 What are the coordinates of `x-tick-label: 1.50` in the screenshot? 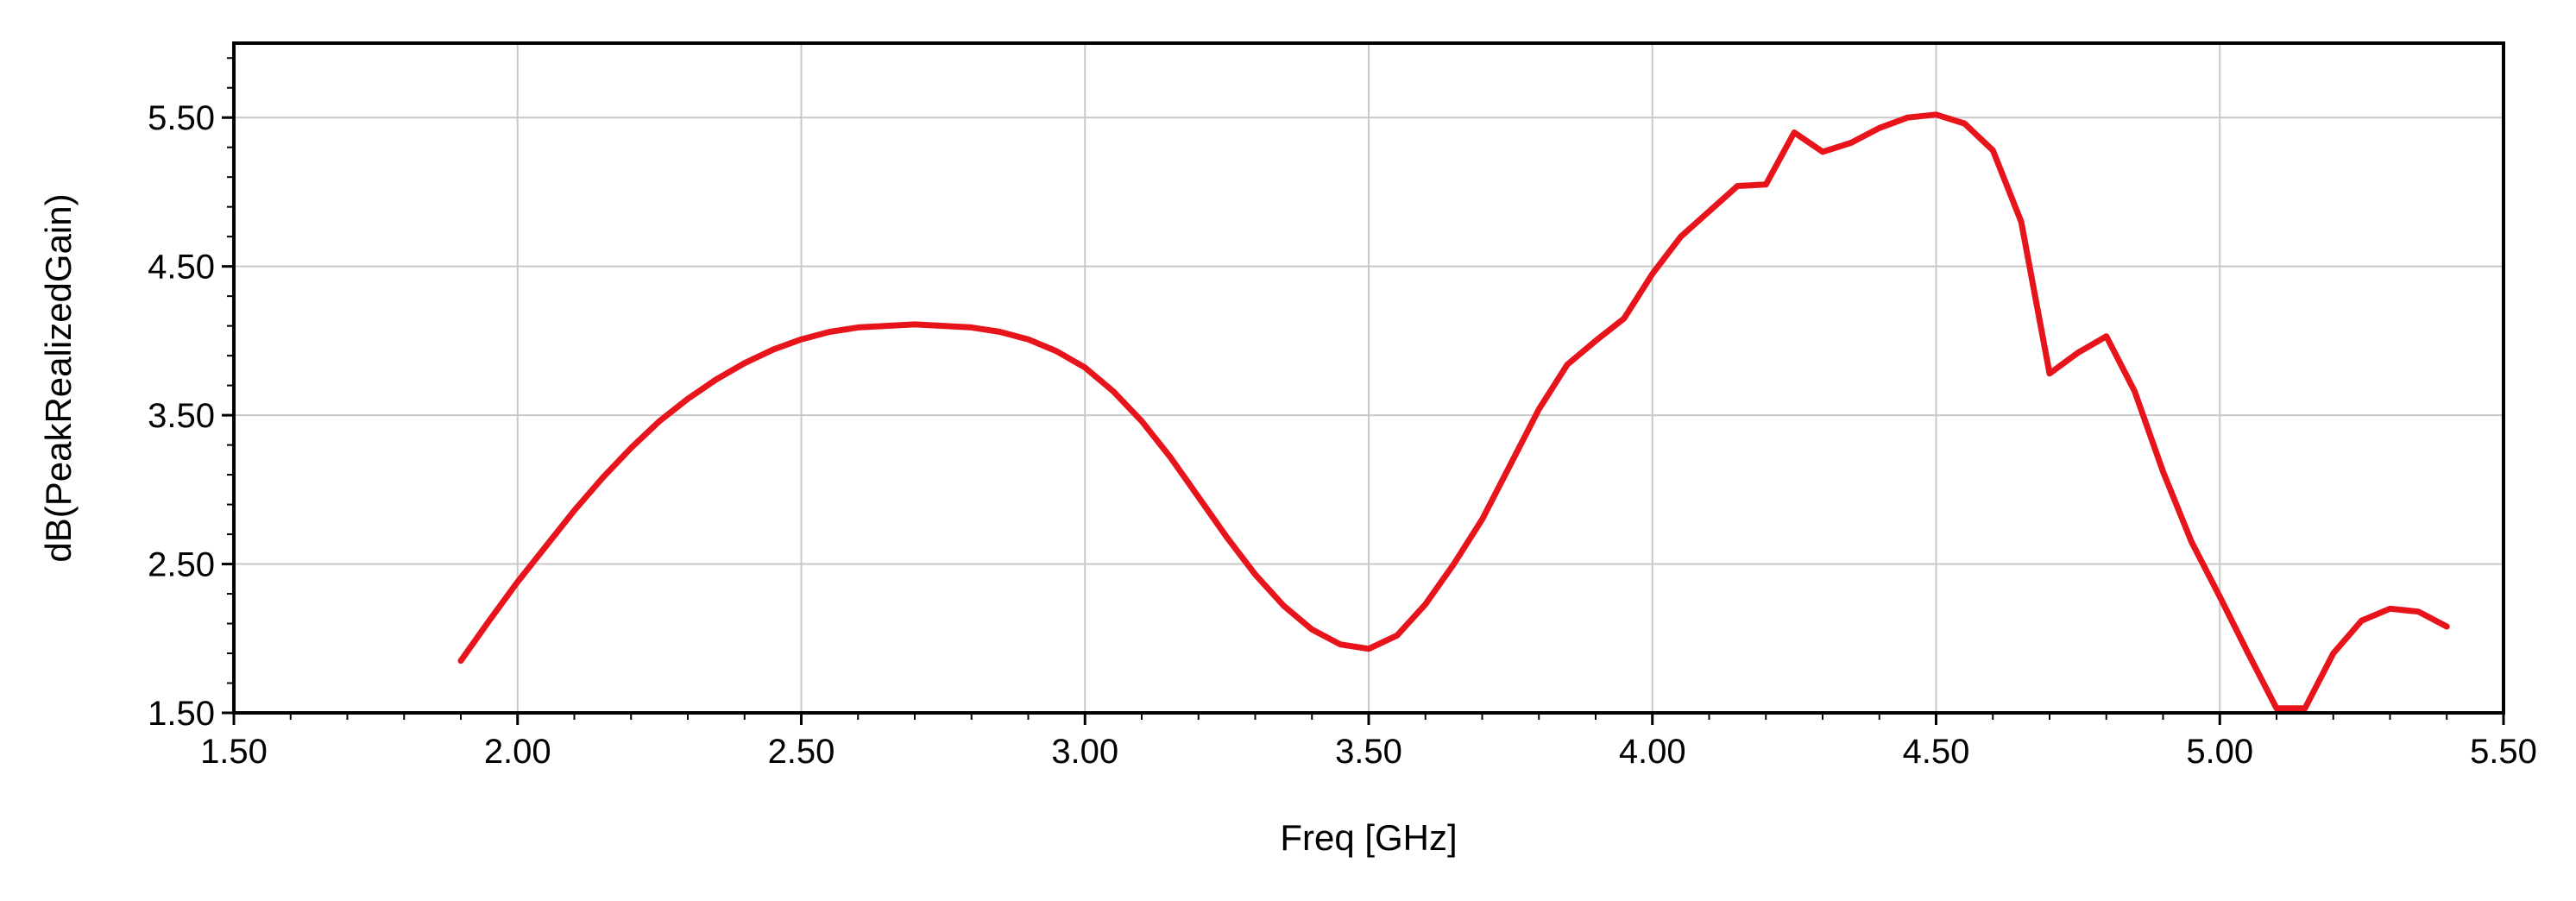 It's located at (234, 752).